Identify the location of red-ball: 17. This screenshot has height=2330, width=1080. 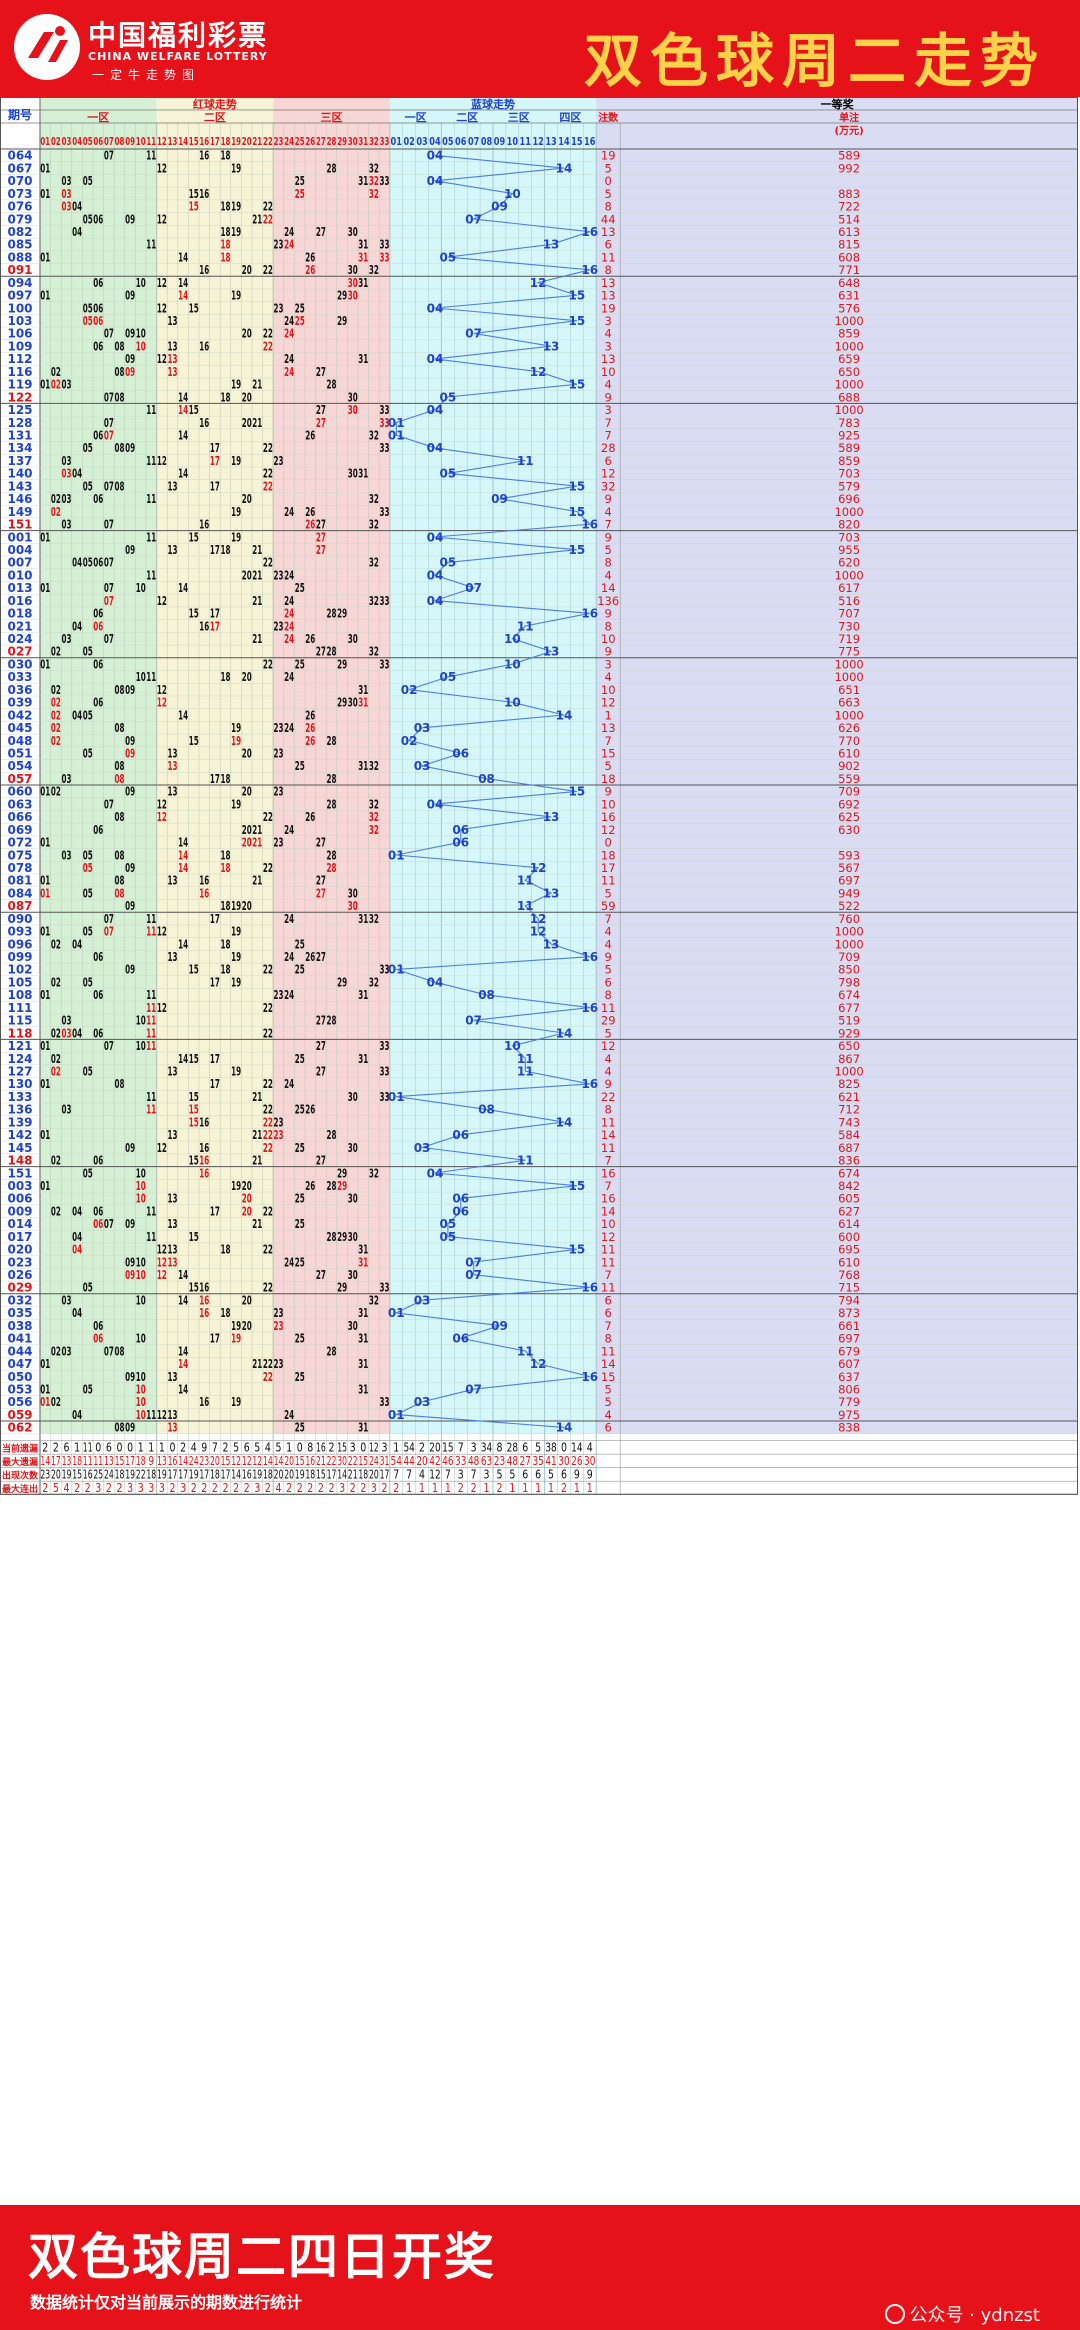
(215, 1084).